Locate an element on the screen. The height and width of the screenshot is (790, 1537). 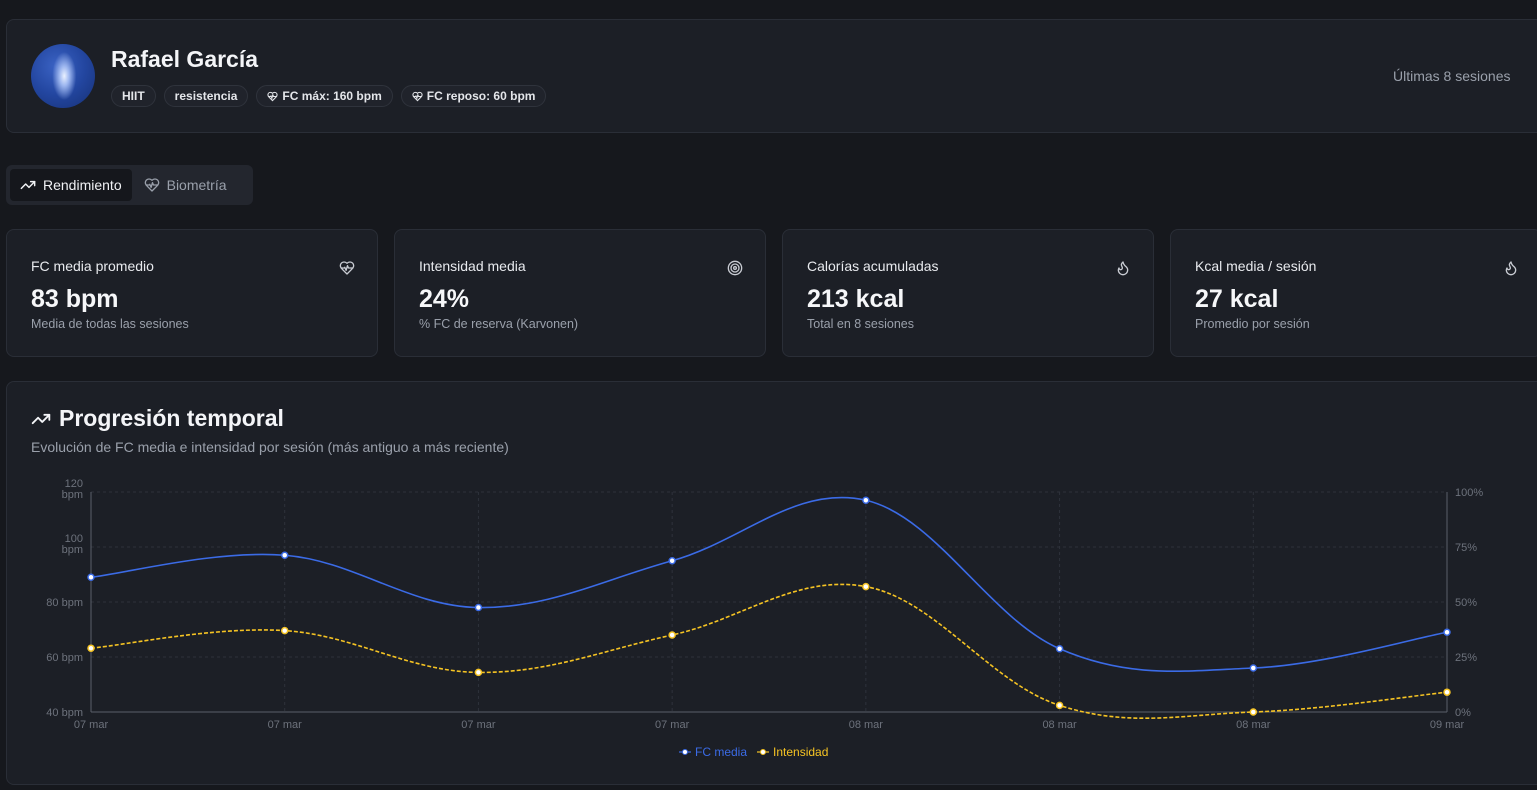
legend-item-intensidad: Intensidad is located at coordinates (800, 752).